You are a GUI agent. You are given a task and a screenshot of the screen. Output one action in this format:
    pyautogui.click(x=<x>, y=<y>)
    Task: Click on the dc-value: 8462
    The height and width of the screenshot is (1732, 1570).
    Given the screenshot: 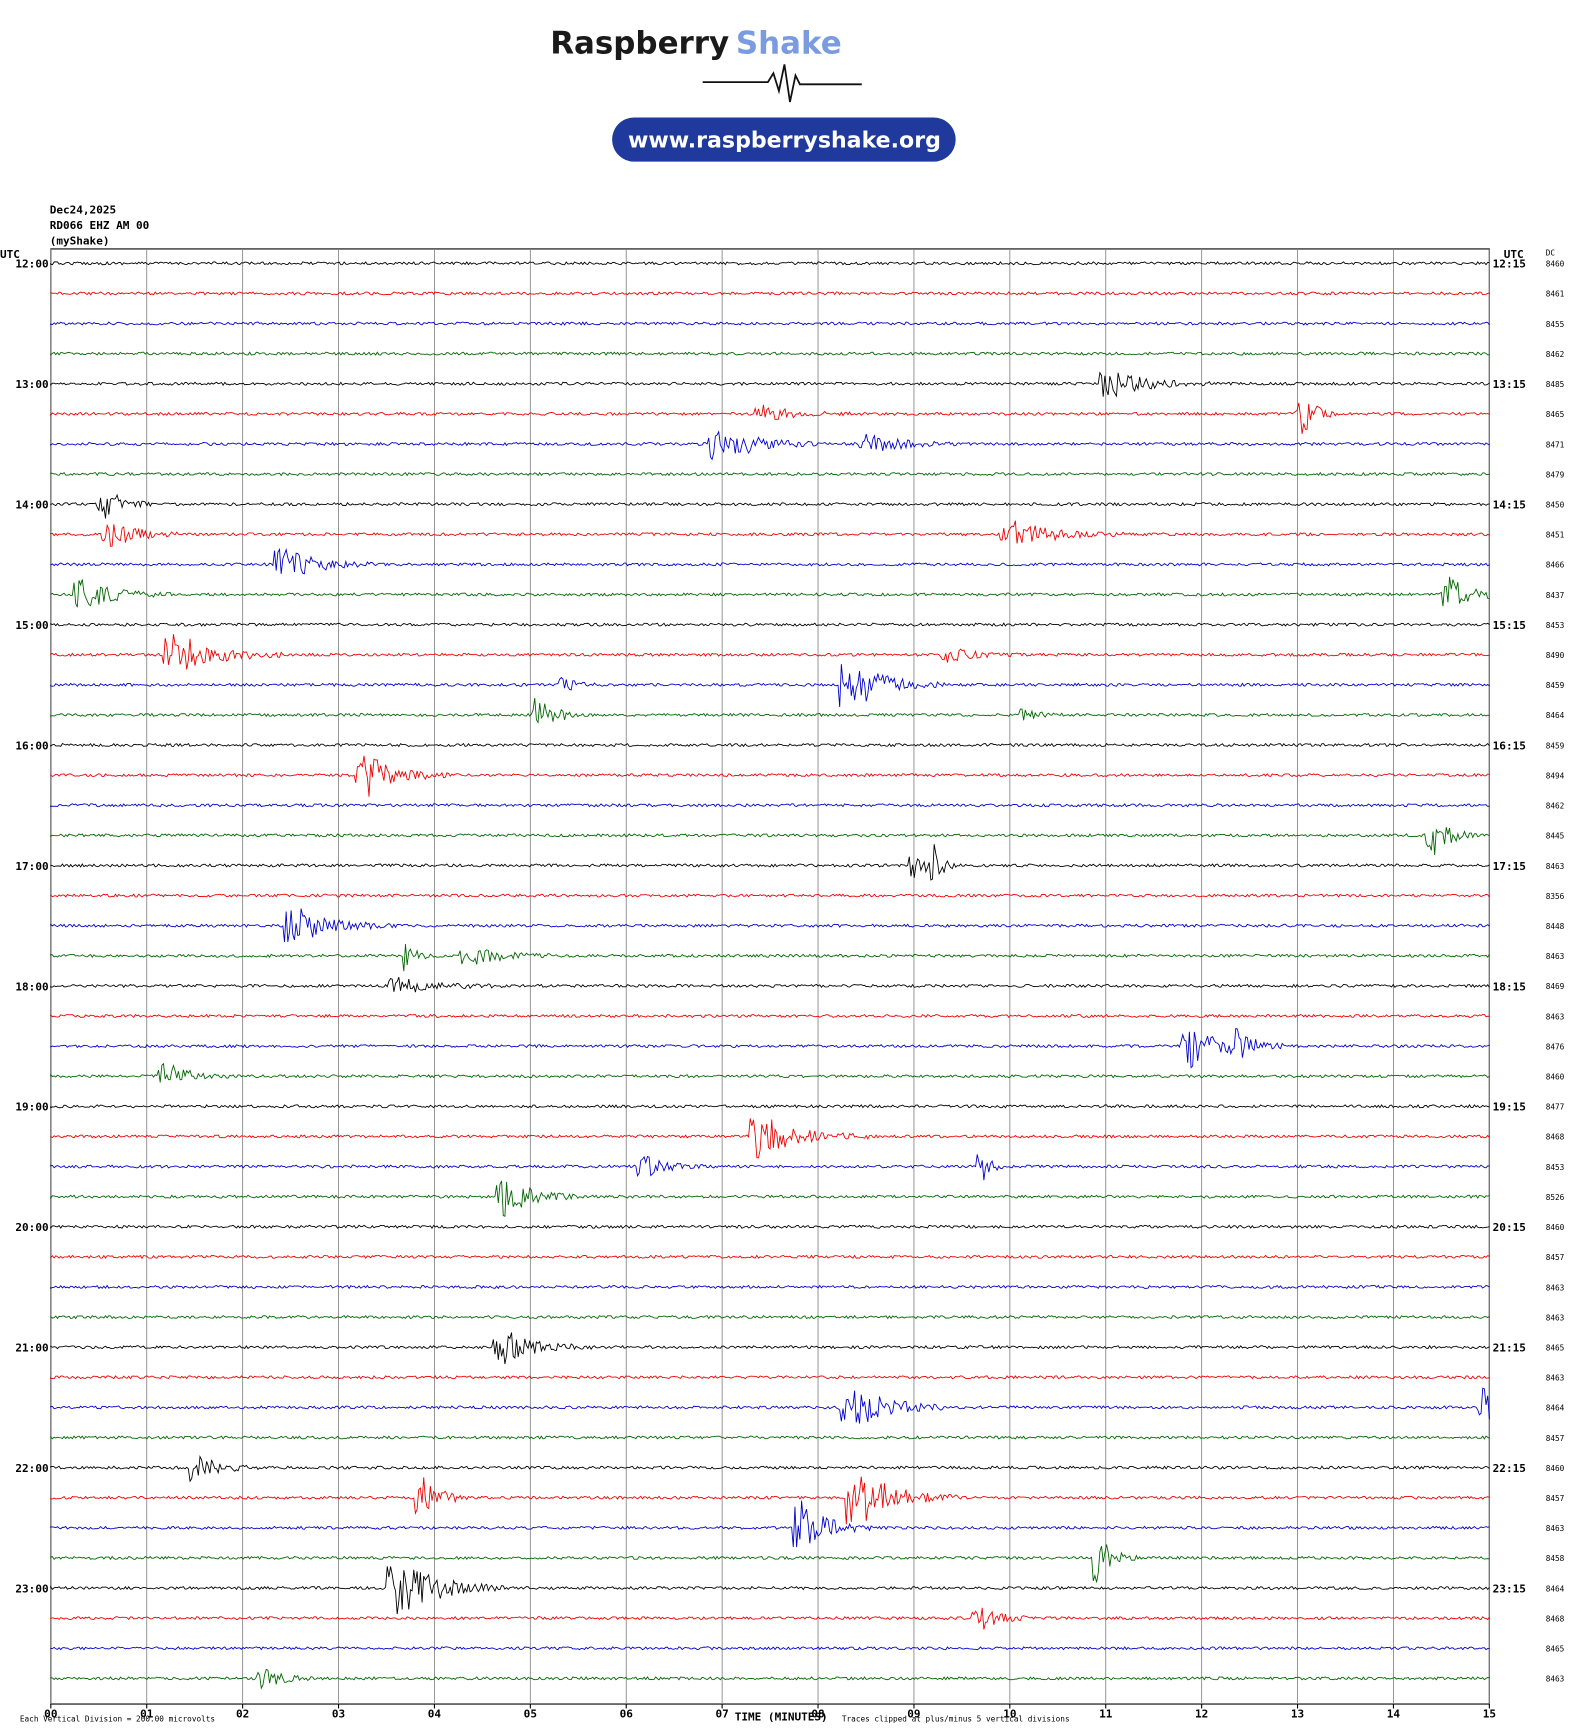 What is the action you would take?
    pyautogui.click(x=1555, y=354)
    